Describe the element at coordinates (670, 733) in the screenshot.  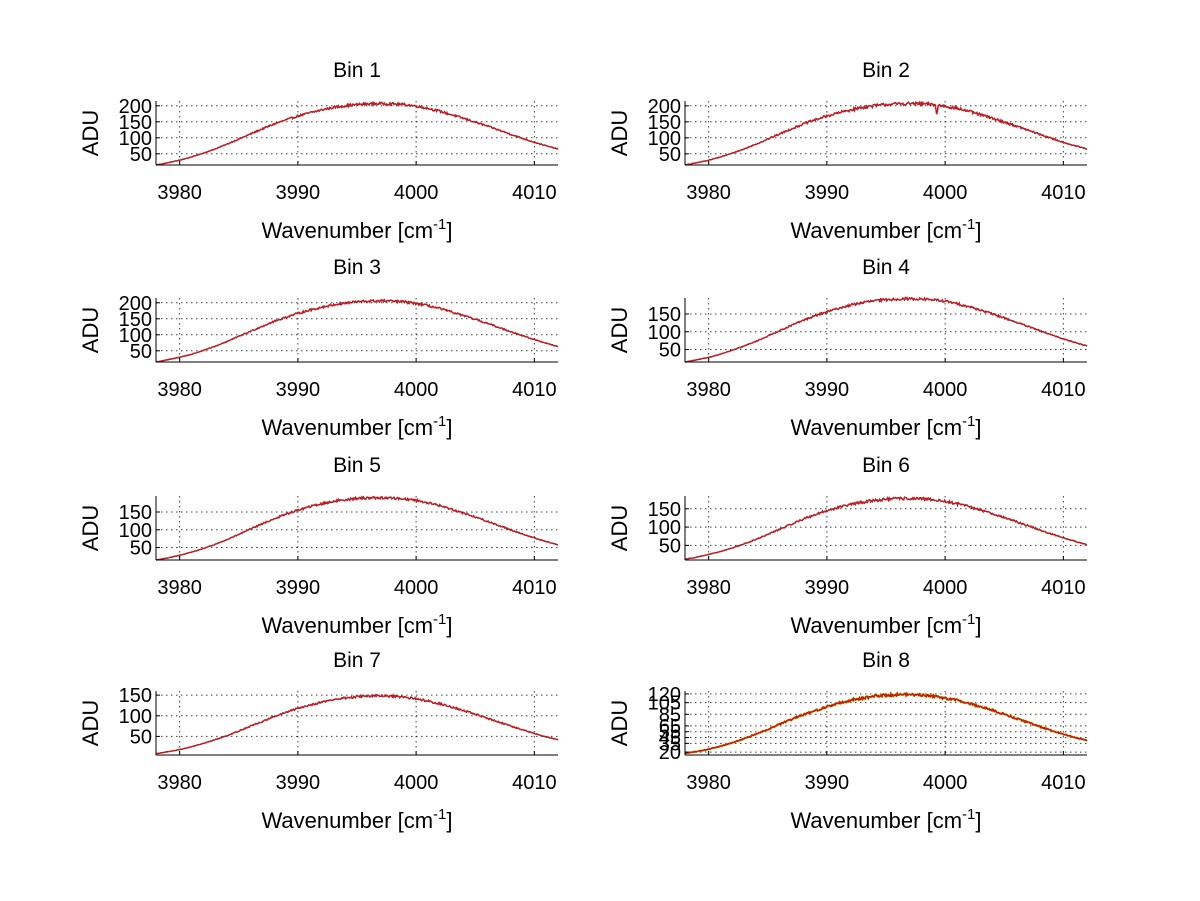
I see `y-tick-label: 55` at that location.